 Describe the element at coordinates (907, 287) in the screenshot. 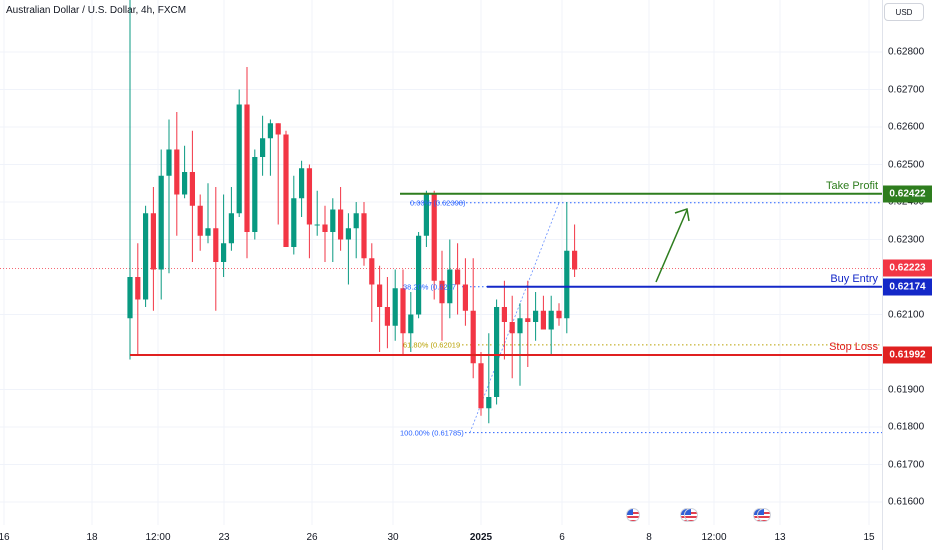

I see `buy-entry-badge: 0.62174` at that location.